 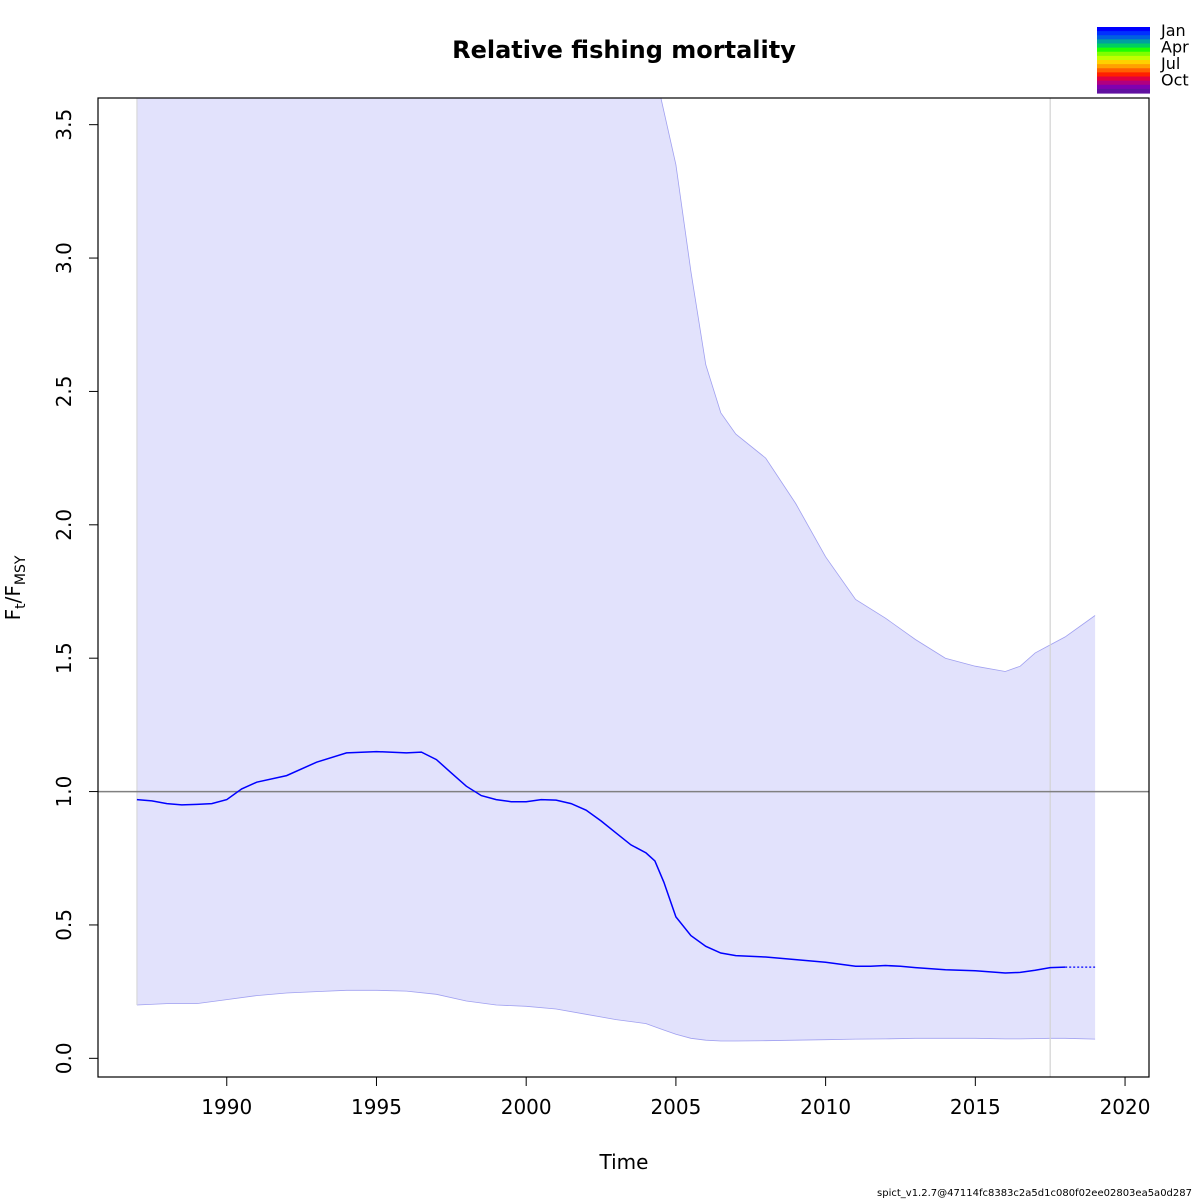 What do you see at coordinates (75, 591) in the screenshot?
I see `y-axis: 0.0 0.5 1.0 1.5 2.0 2.5 3.0 3.5` at bounding box center [75, 591].